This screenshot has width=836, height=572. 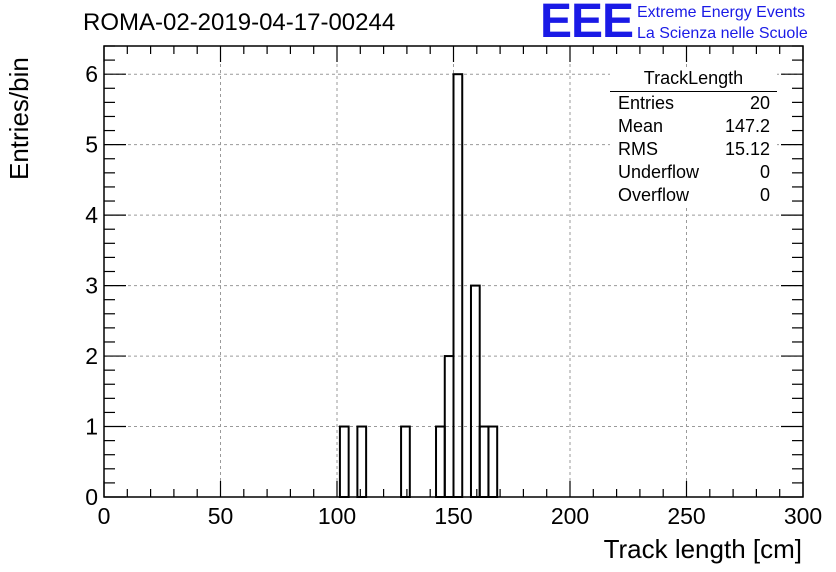 What do you see at coordinates (91, 145) in the screenshot?
I see `y-tick-label: 5` at bounding box center [91, 145].